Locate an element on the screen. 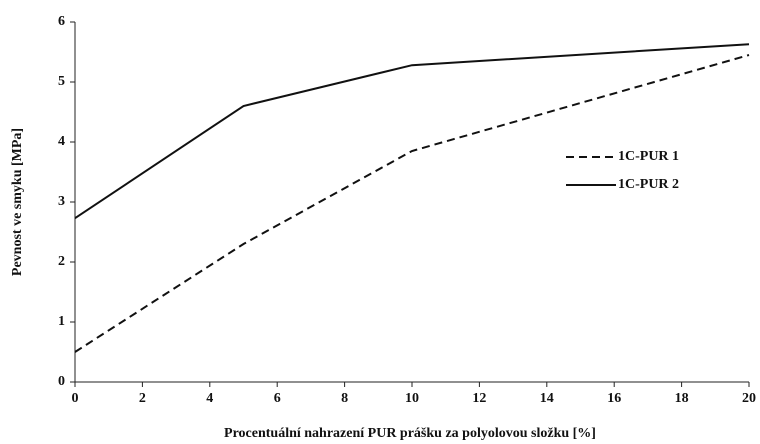 The height and width of the screenshot is (444, 760). y-tick-label: 6 is located at coordinates (61, 21).